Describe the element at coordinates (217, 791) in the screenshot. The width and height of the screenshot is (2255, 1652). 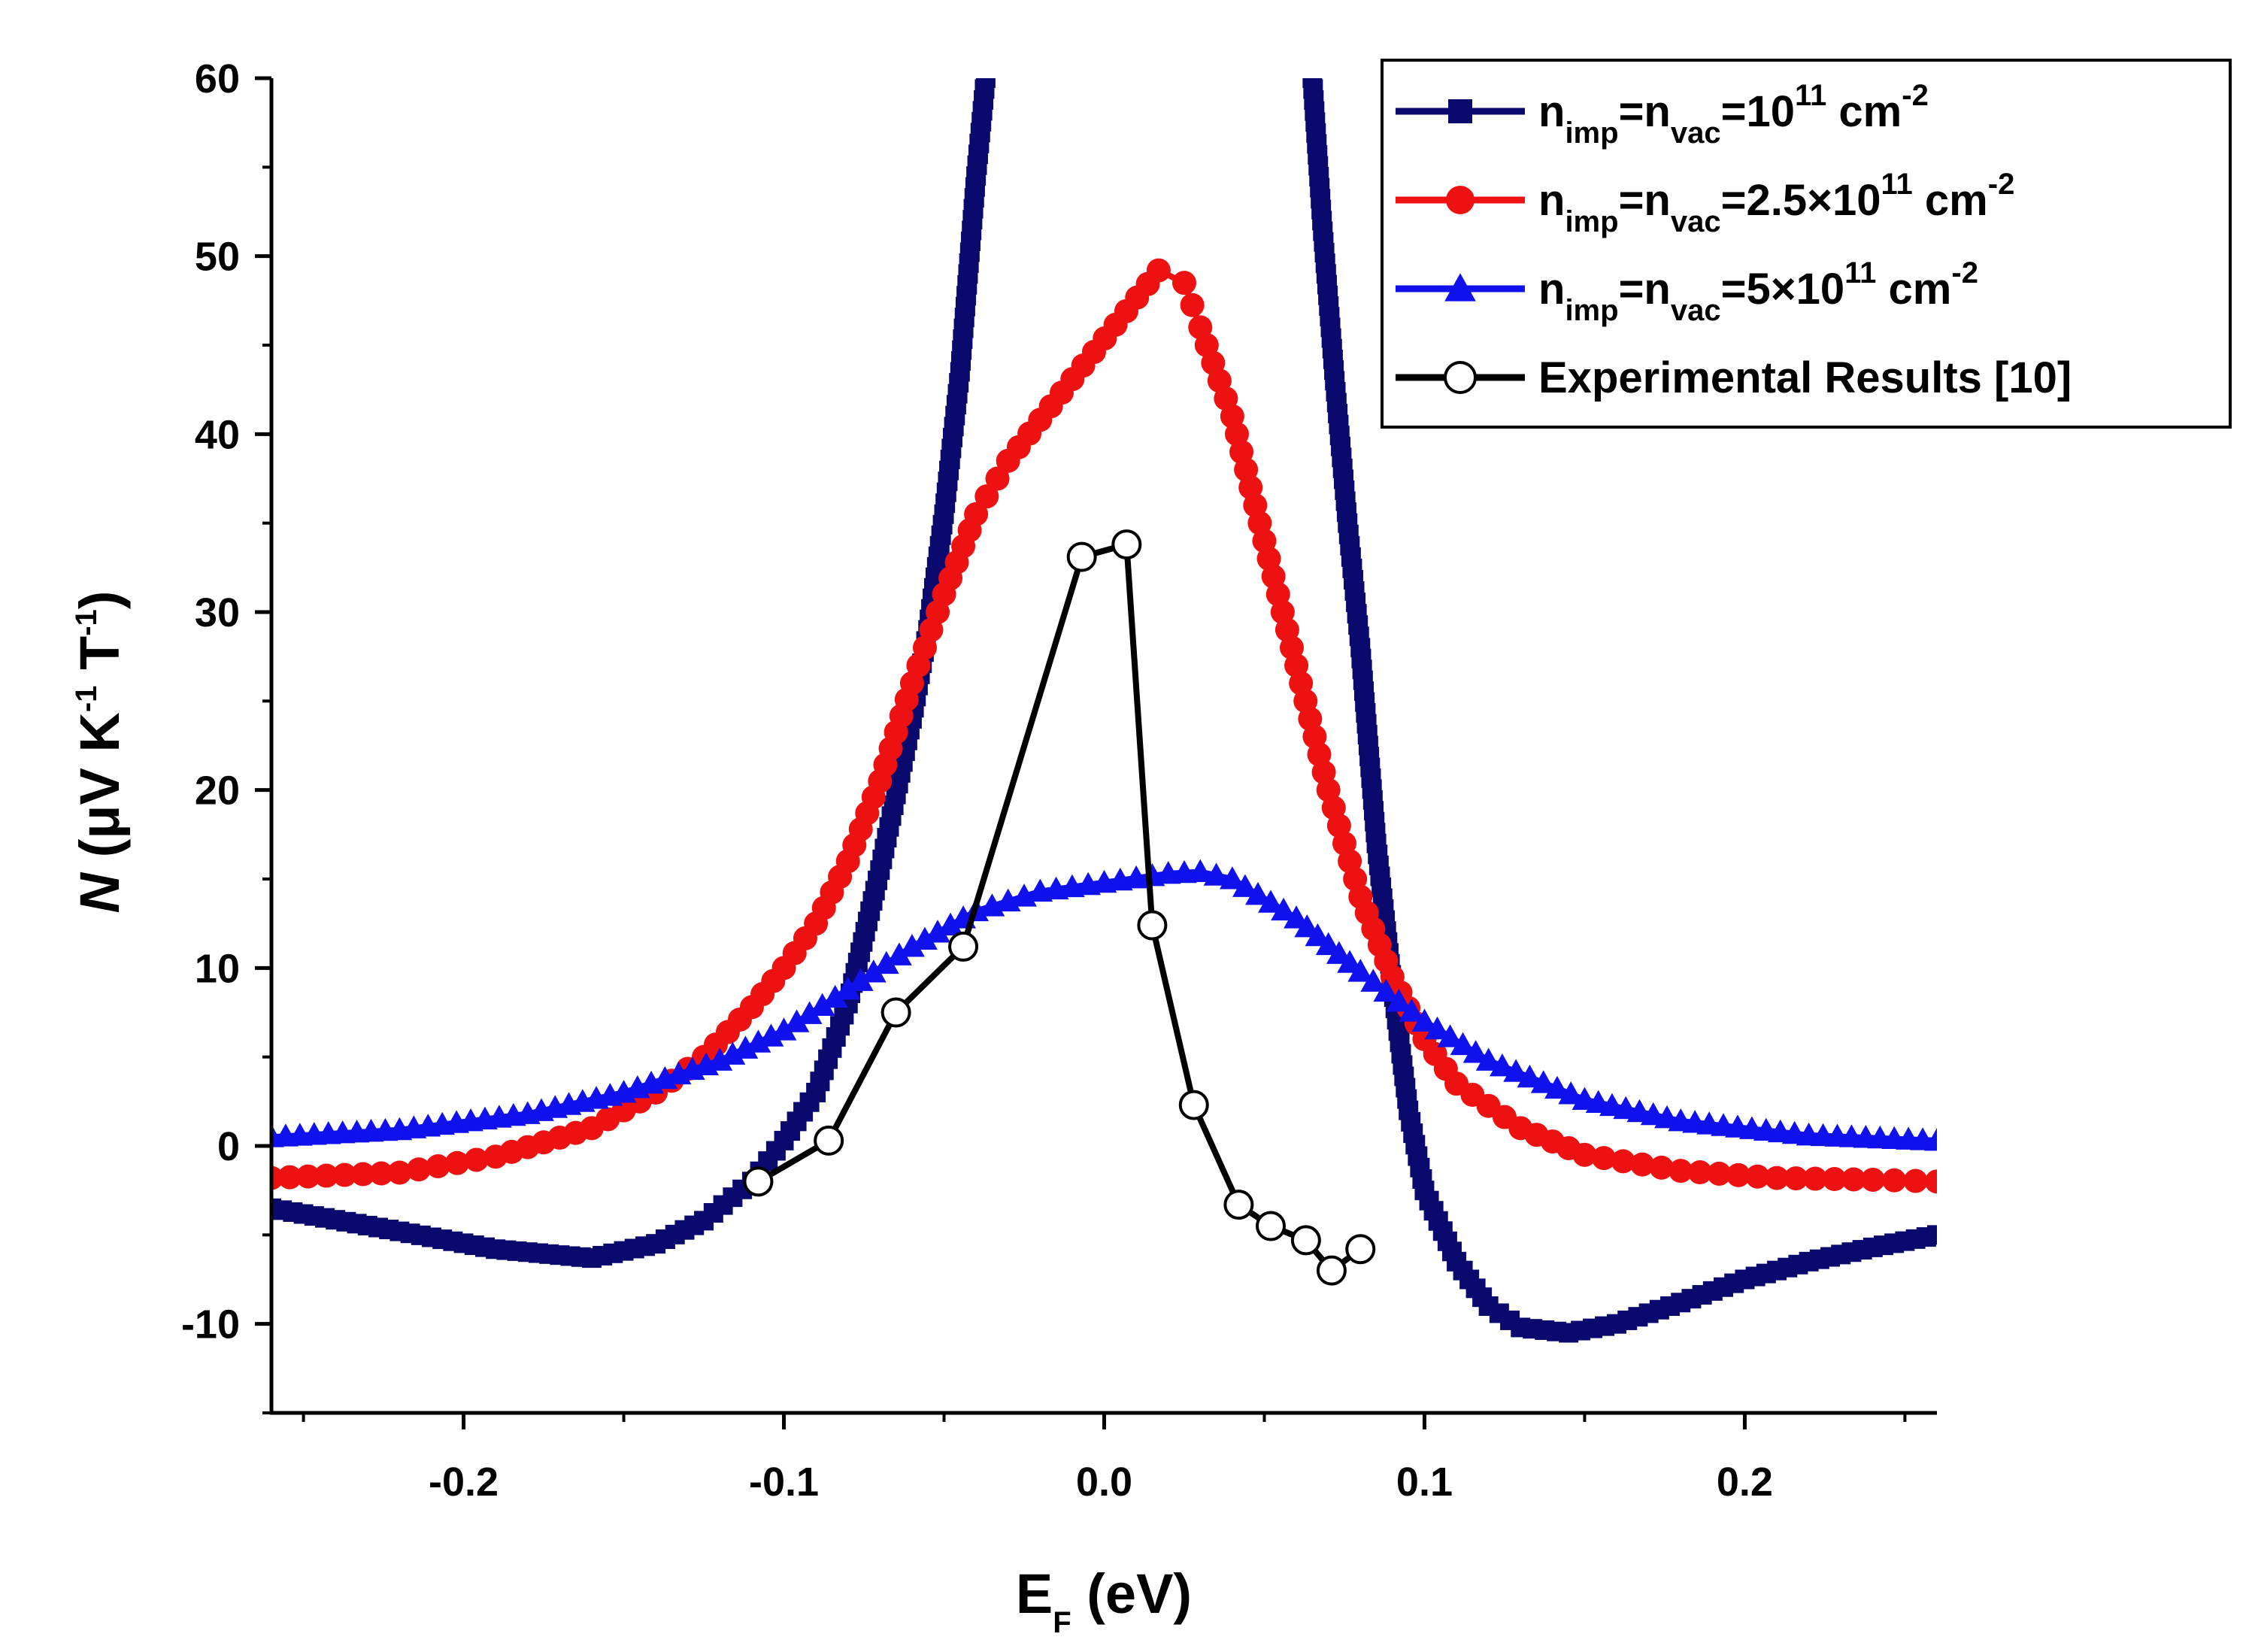
I see `y-tick-label: 20` at that location.